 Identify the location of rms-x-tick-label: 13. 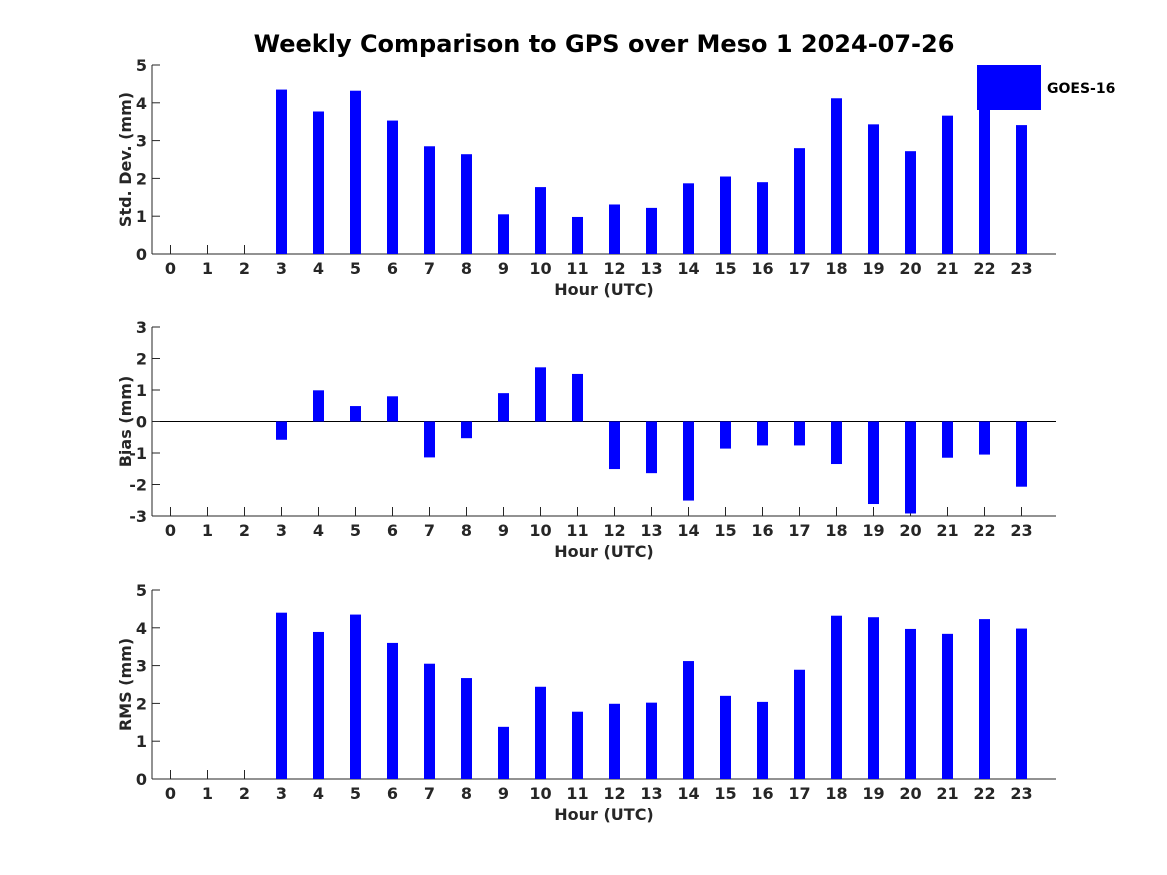
(651, 793).